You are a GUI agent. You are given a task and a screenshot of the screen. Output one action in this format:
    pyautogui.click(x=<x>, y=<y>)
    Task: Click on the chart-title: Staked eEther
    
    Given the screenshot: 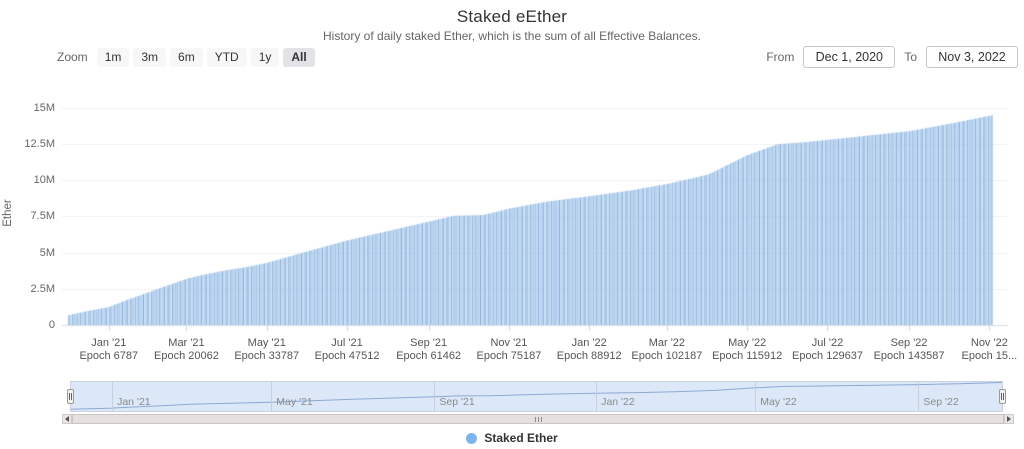 What is the action you would take?
    pyautogui.click(x=512, y=16)
    